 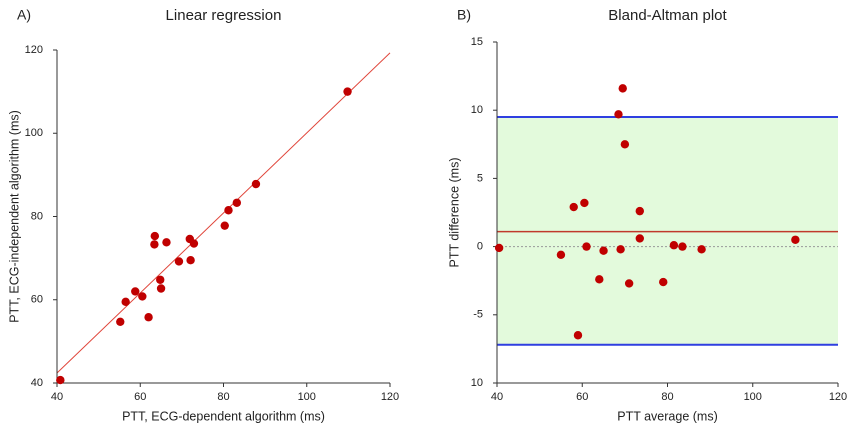 I want to click on y-tick-label: 100, so click(x=34, y=133).